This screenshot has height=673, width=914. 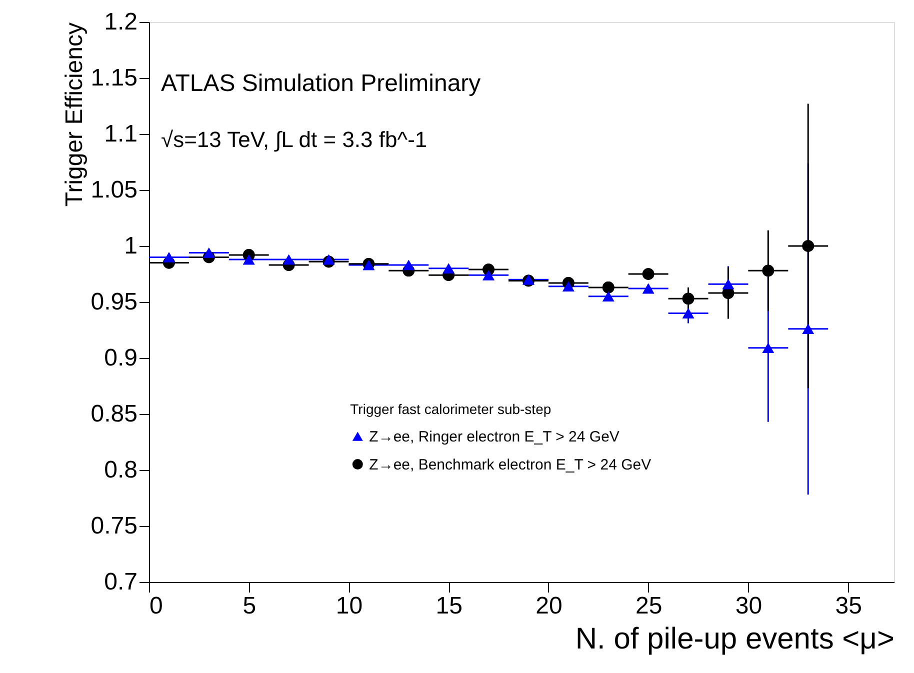 I want to click on y-tick-label: 0.95, so click(x=114, y=302).